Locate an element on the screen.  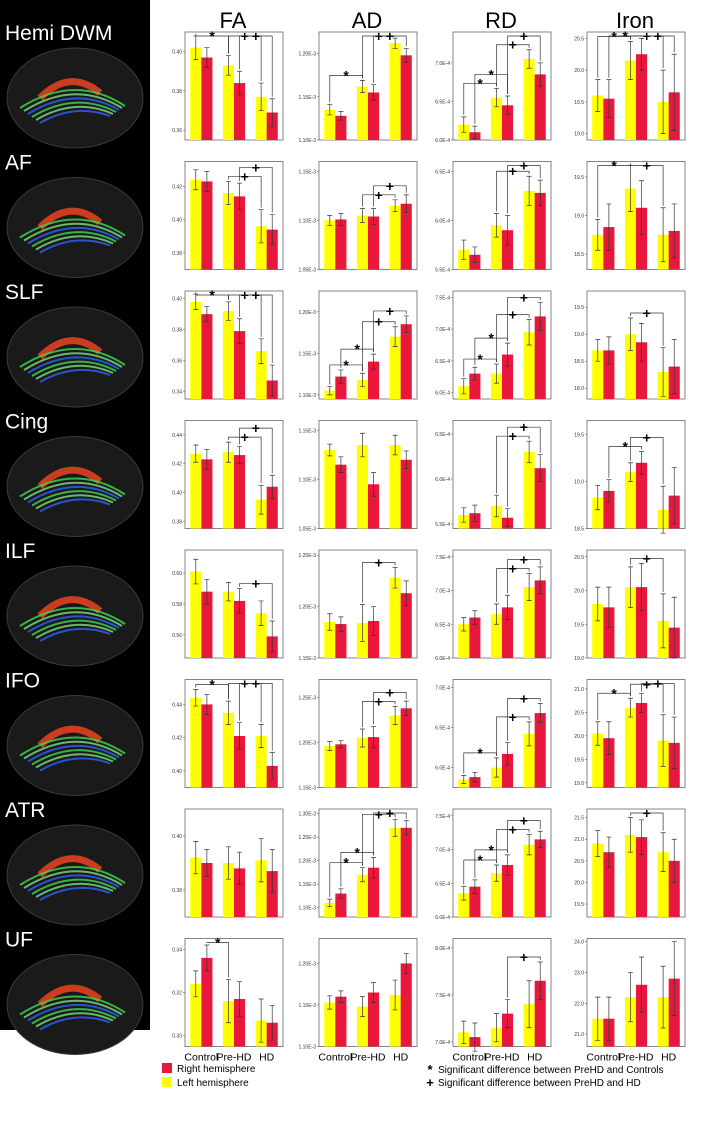
y-tick-label: 24.0 is located at coordinates (579, 943).